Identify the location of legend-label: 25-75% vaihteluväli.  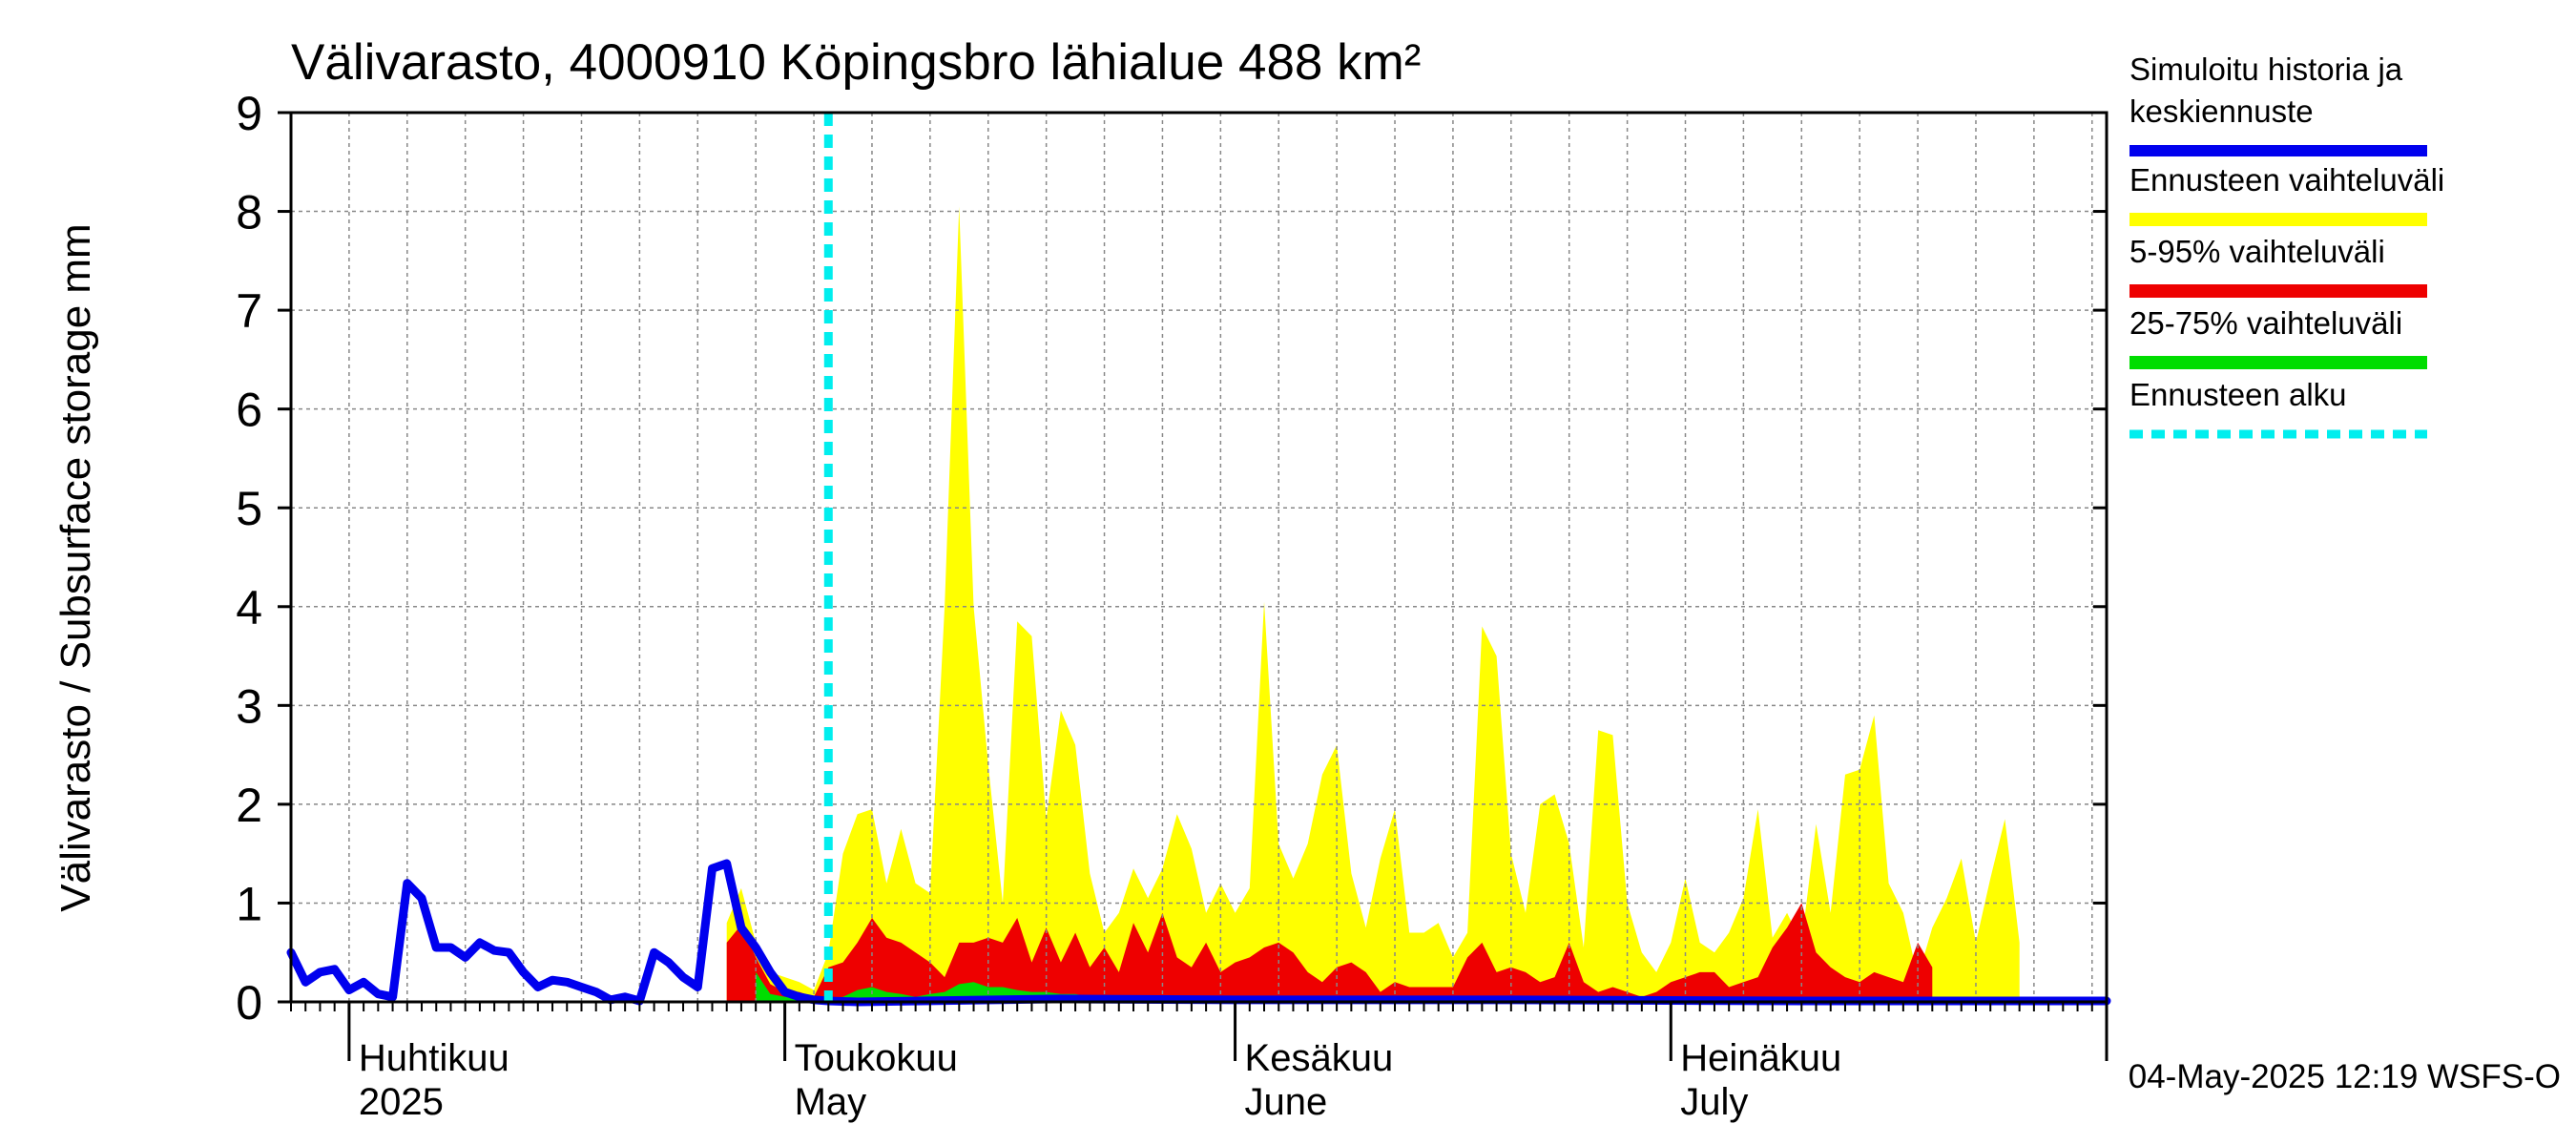
(2265, 323).